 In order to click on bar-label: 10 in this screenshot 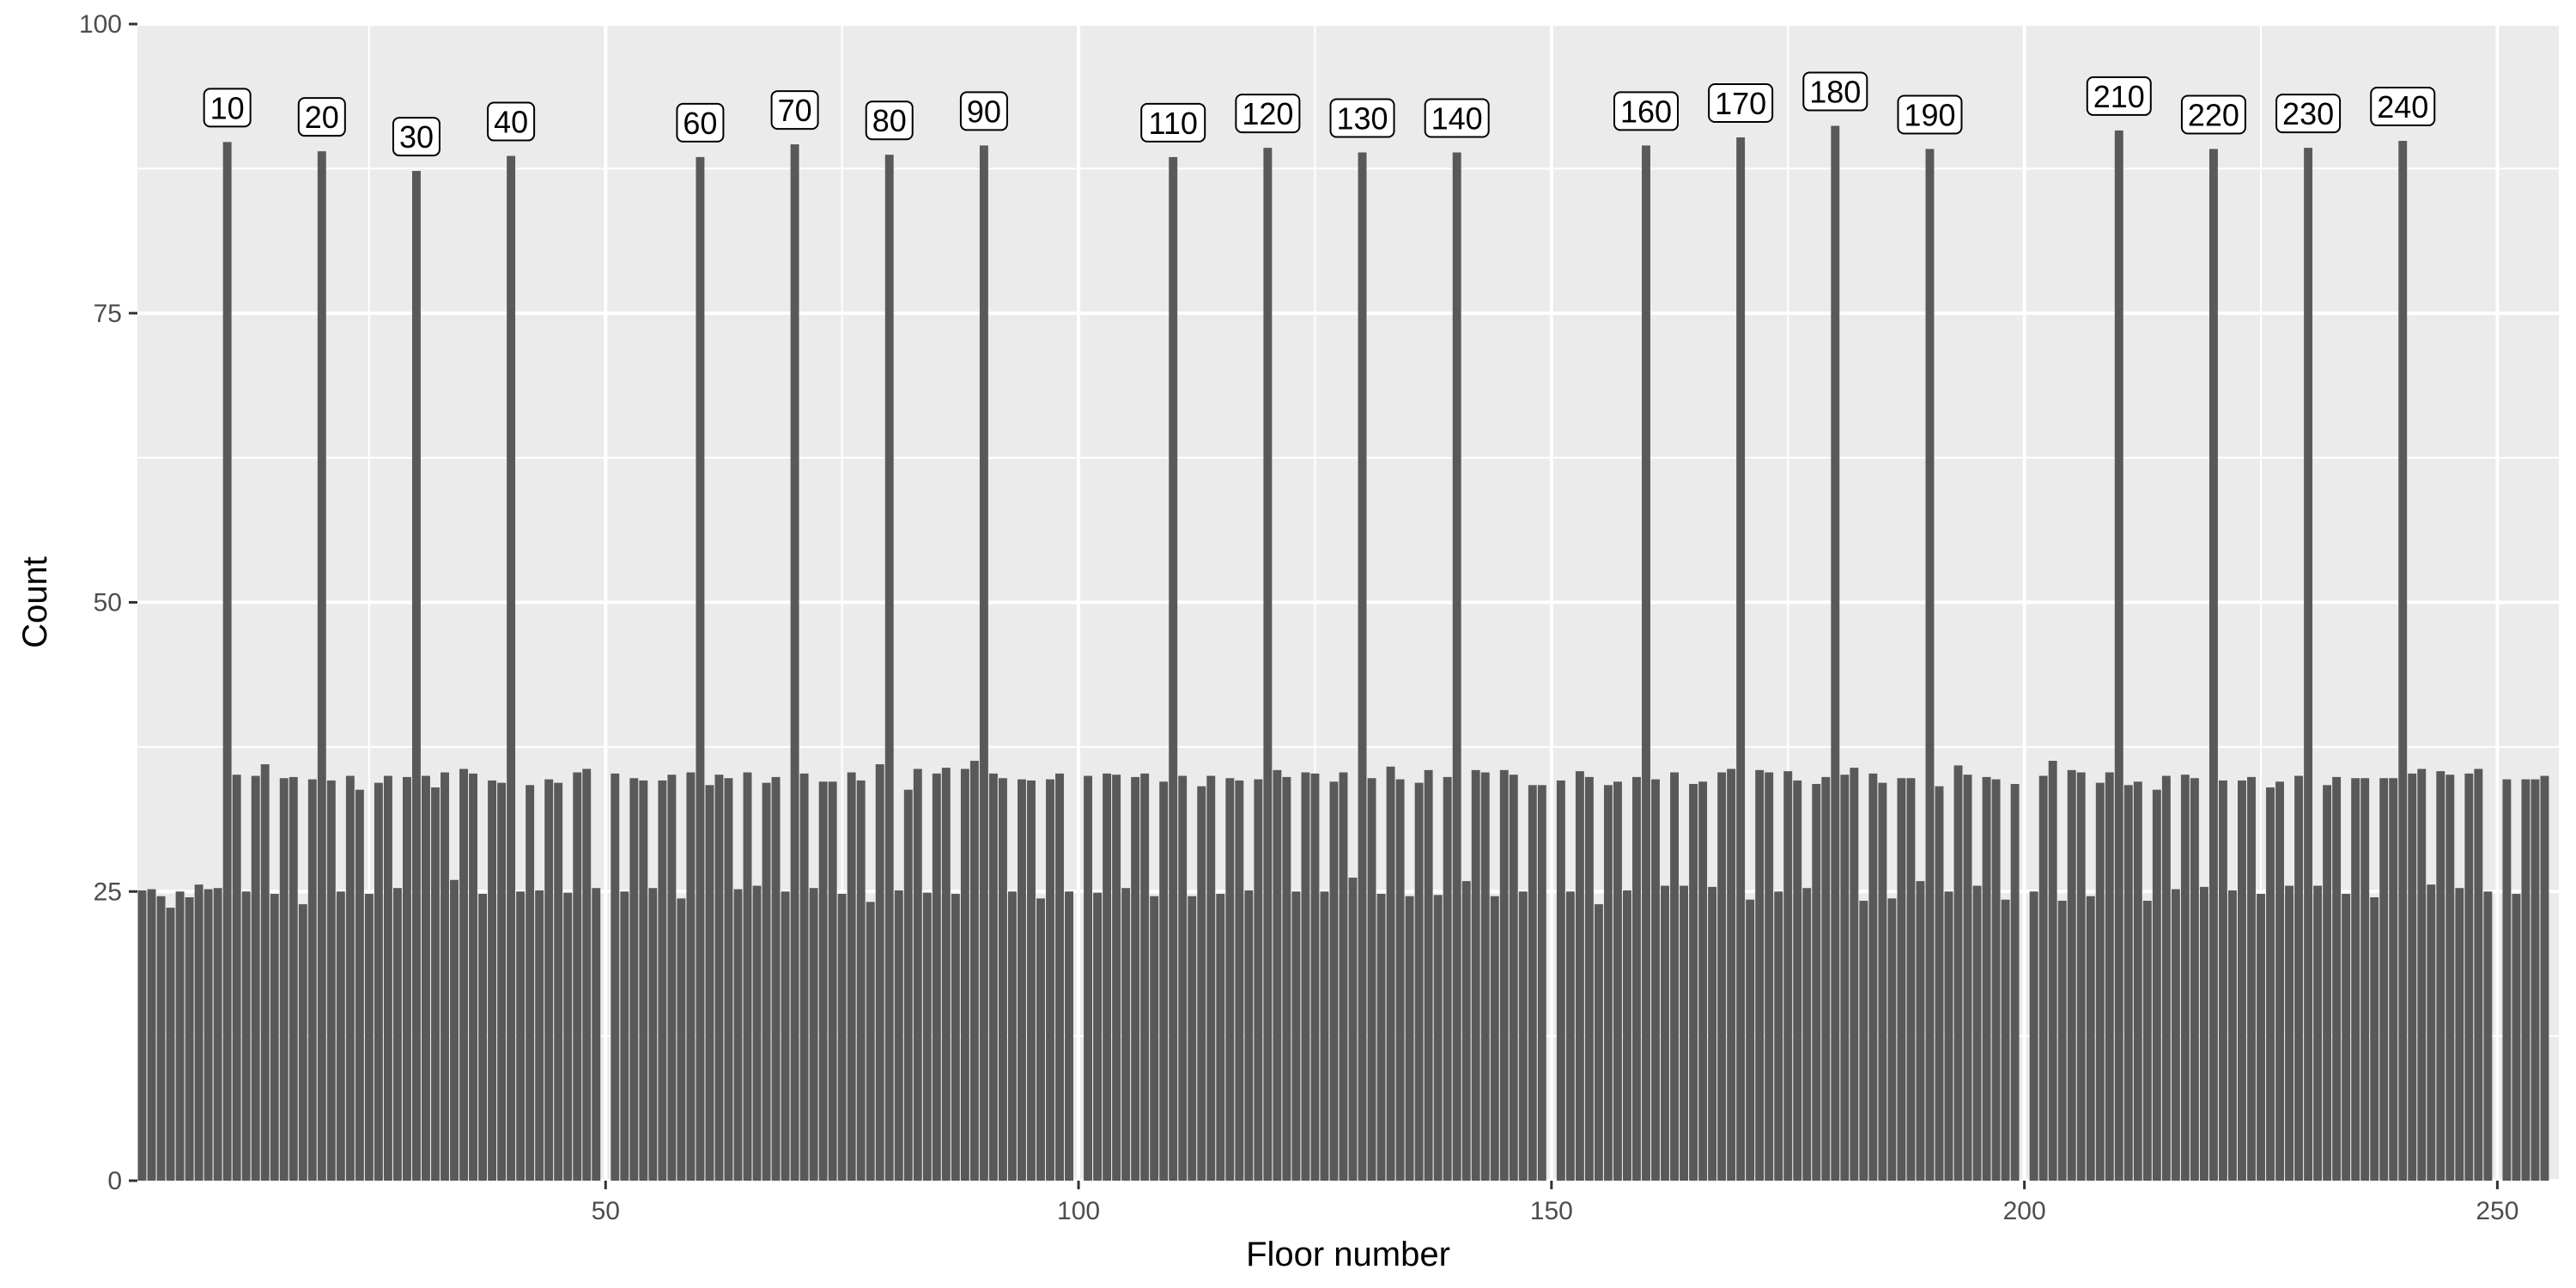, I will do `click(228, 108)`.